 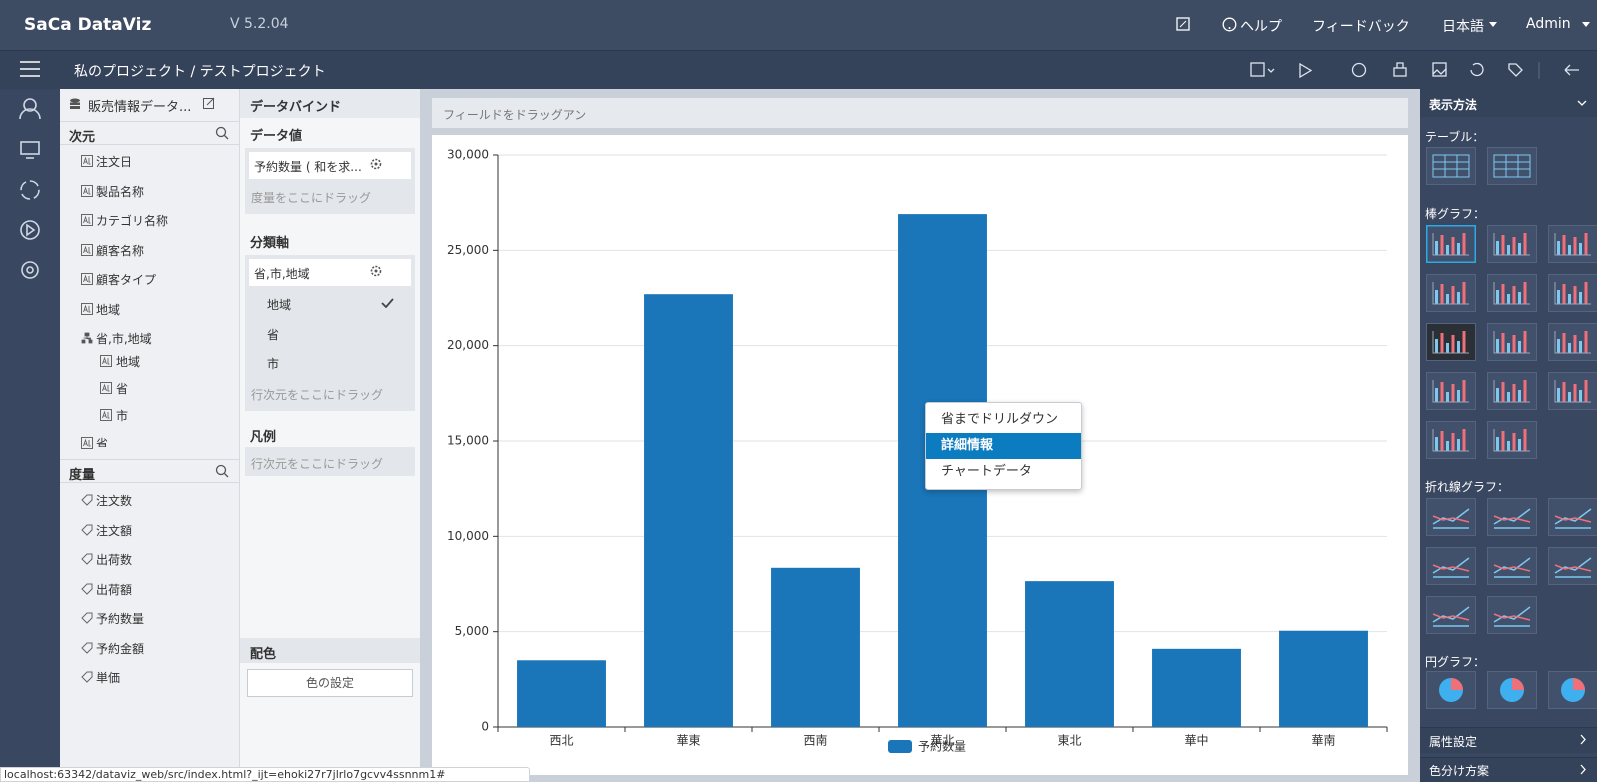 What do you see at coordinates (88, 25) in the screenshot?
I see `logo: SaCa DataViz` at bounding box center [88, 25].